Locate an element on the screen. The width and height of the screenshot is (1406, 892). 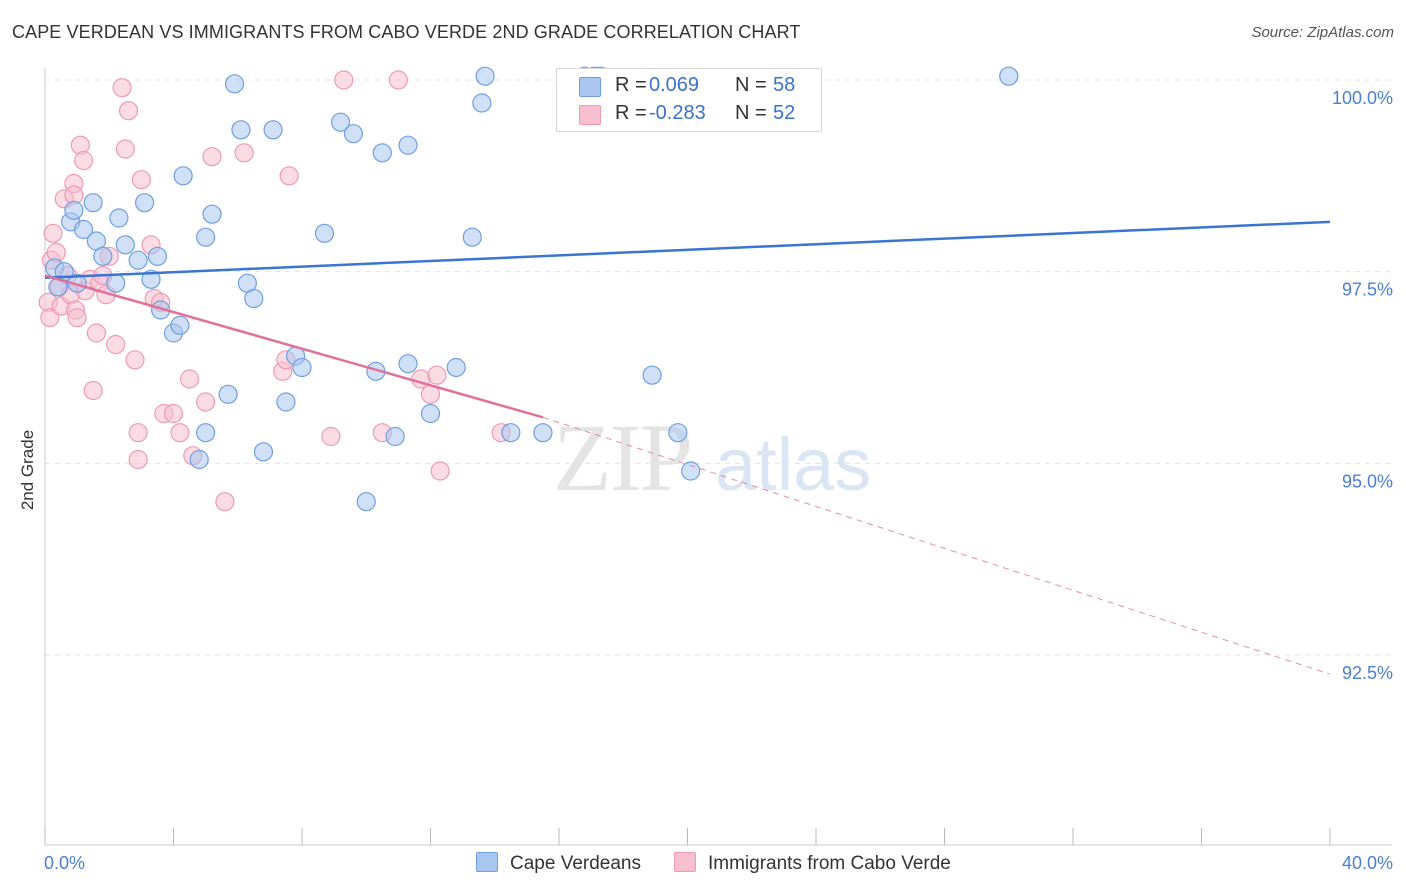
y-axis-label: 2nd Grade is located at coordinates (27, 470).